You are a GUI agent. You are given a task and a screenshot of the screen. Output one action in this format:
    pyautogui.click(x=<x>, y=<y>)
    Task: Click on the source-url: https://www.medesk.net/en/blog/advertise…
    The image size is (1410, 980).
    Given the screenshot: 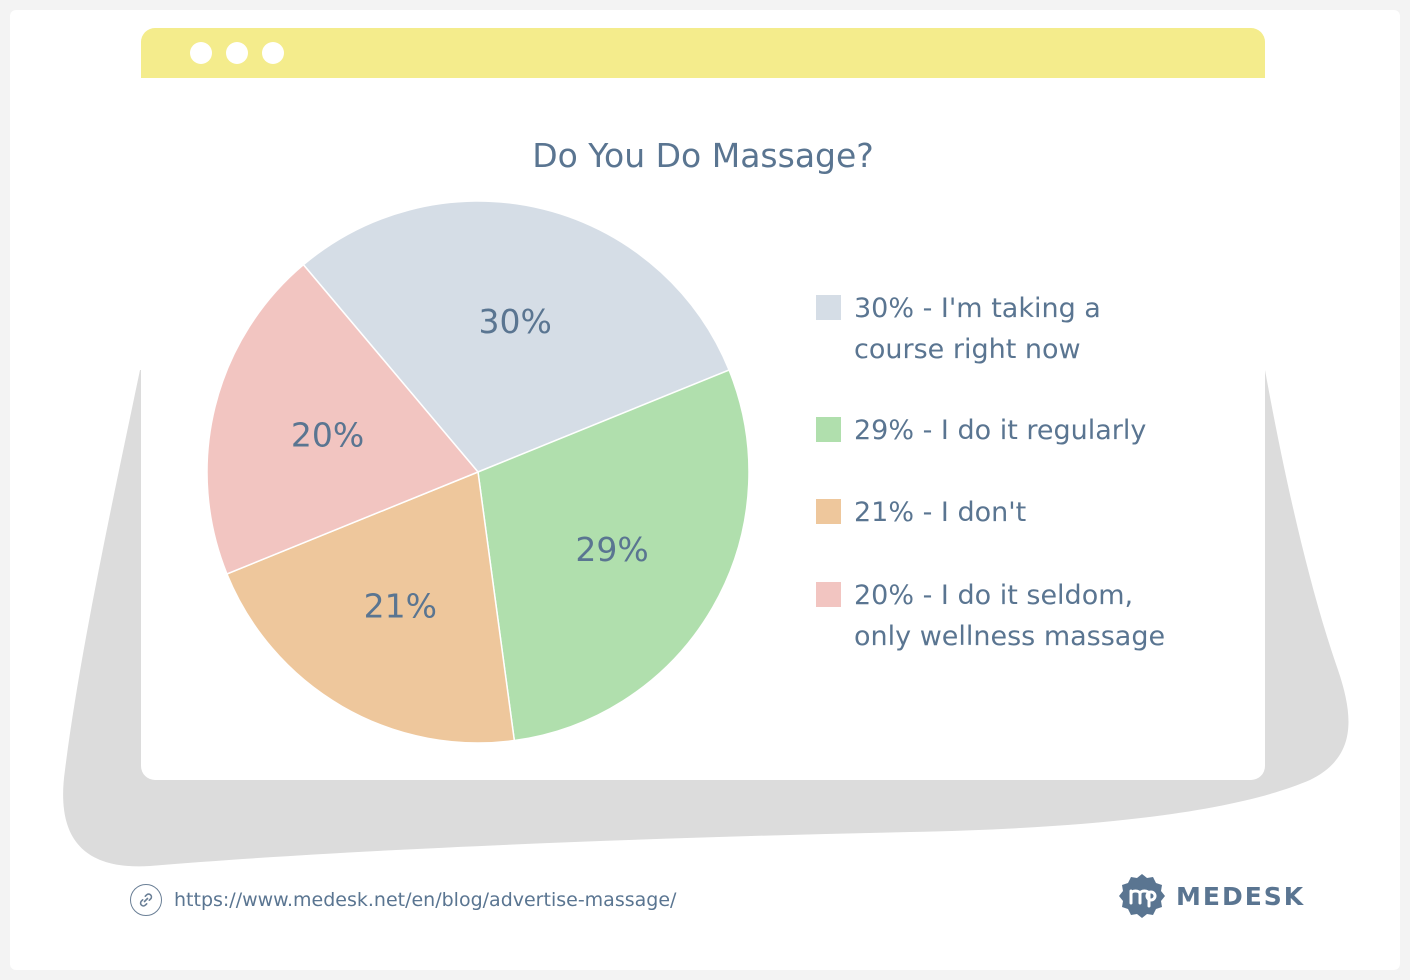 What is the action you would take?
    pyautogui.click(x=425, y=900)
    